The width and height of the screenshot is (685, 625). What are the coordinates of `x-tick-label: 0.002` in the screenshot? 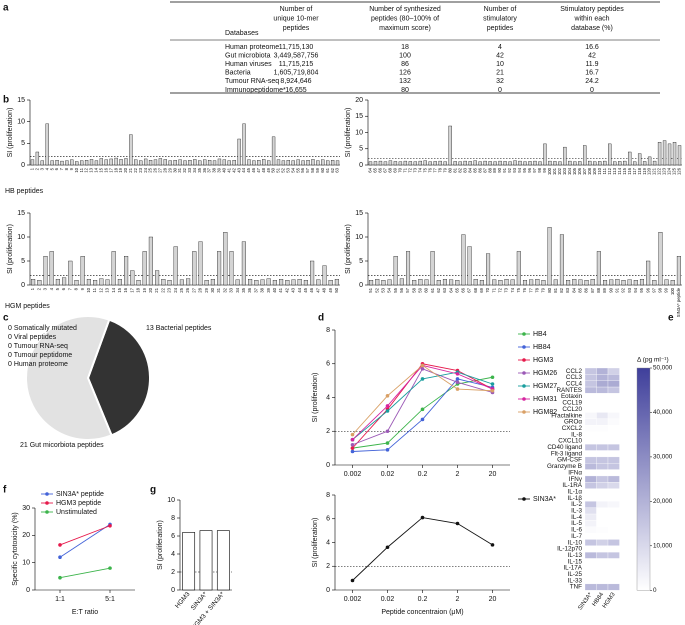 It's located at (353, 599).